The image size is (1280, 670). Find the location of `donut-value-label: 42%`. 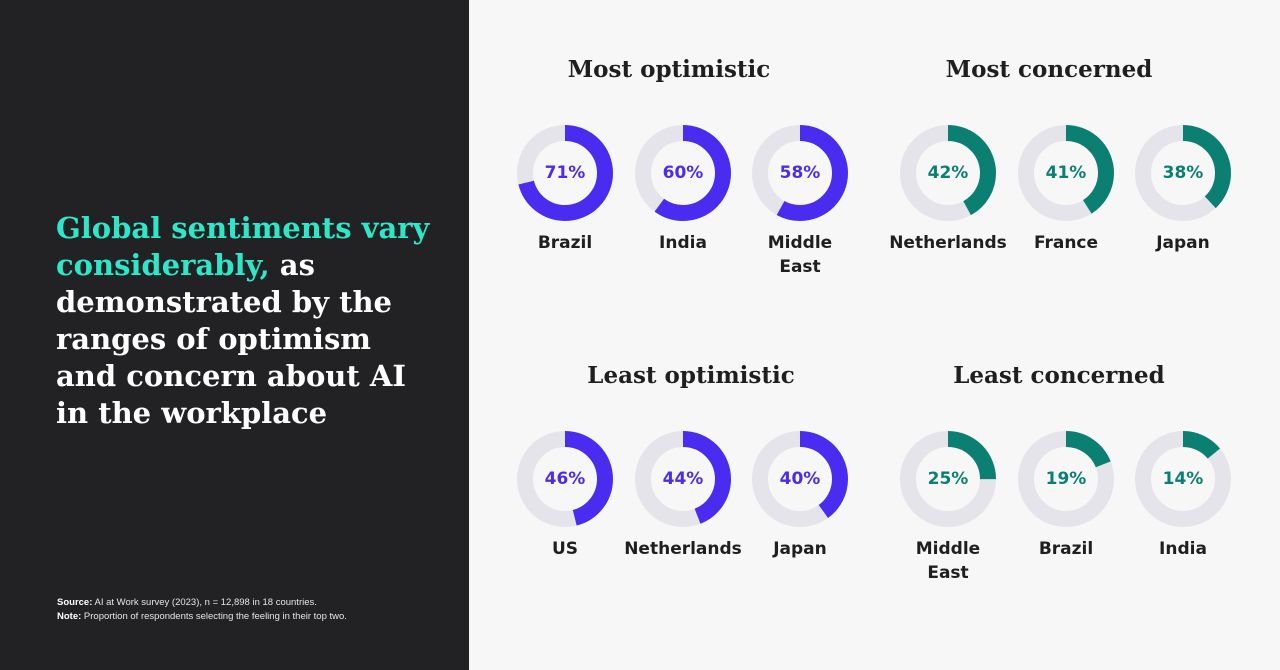

donut-value-label: 42% is located at coordinates (948, 173).